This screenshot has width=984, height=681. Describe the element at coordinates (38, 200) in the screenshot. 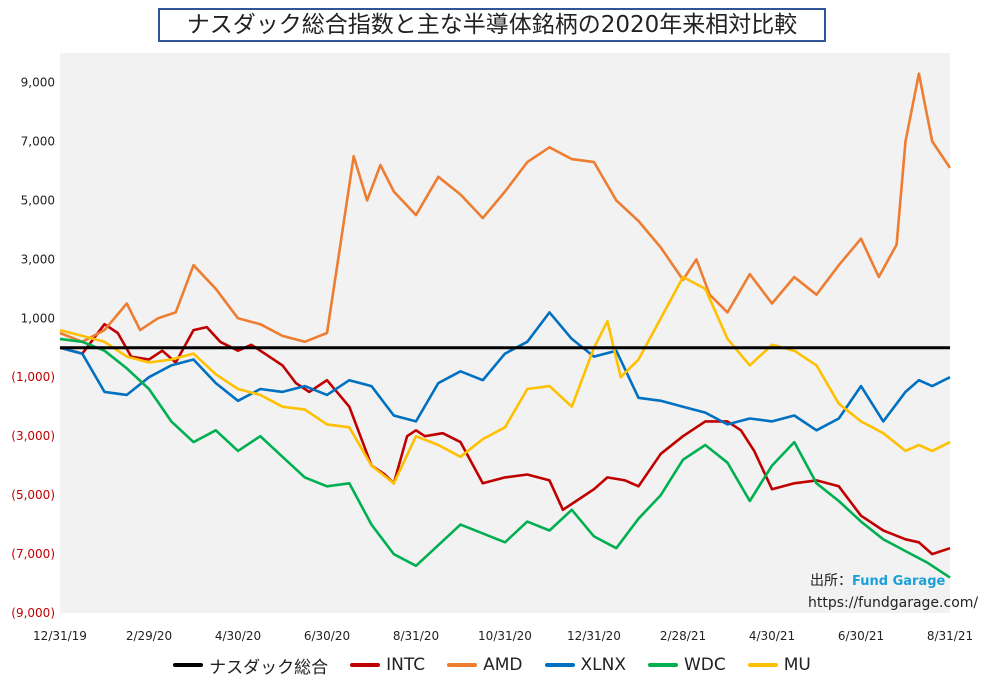

I see `y-tick-label: 5,000` at that location.